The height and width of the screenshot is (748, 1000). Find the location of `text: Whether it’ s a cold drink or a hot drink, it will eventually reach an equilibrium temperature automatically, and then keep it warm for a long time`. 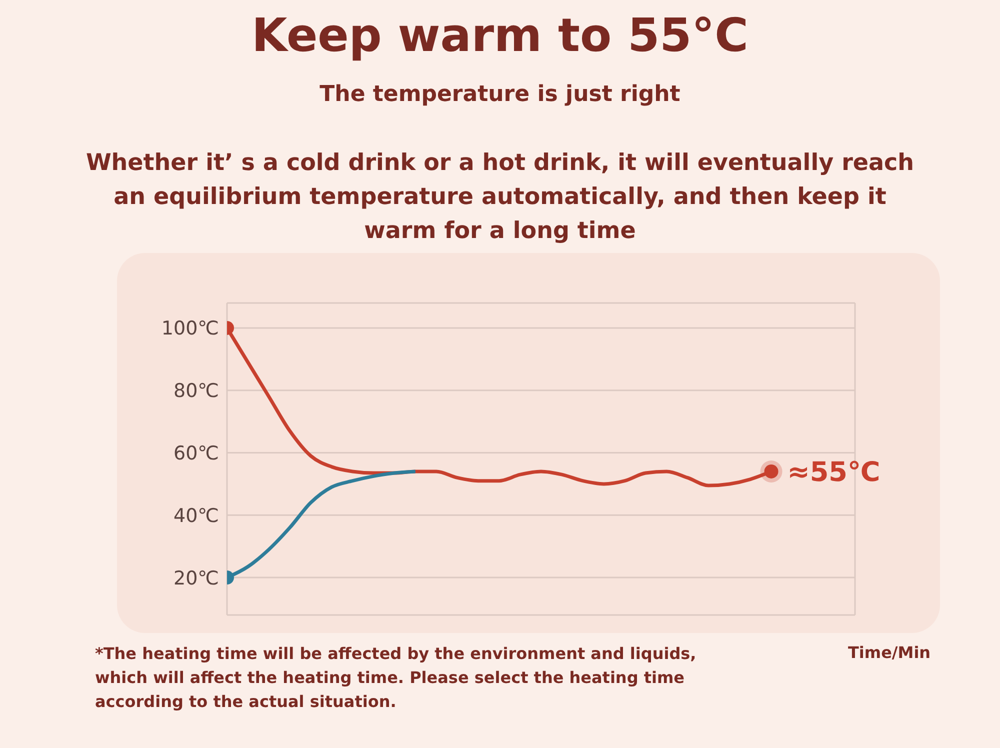

text: Whether it’ s a cold drink or a hot drink, it will eventually reach an equilibrium temperature automatically, and then keep it warm for a long time is located at coordinates (500, 197).